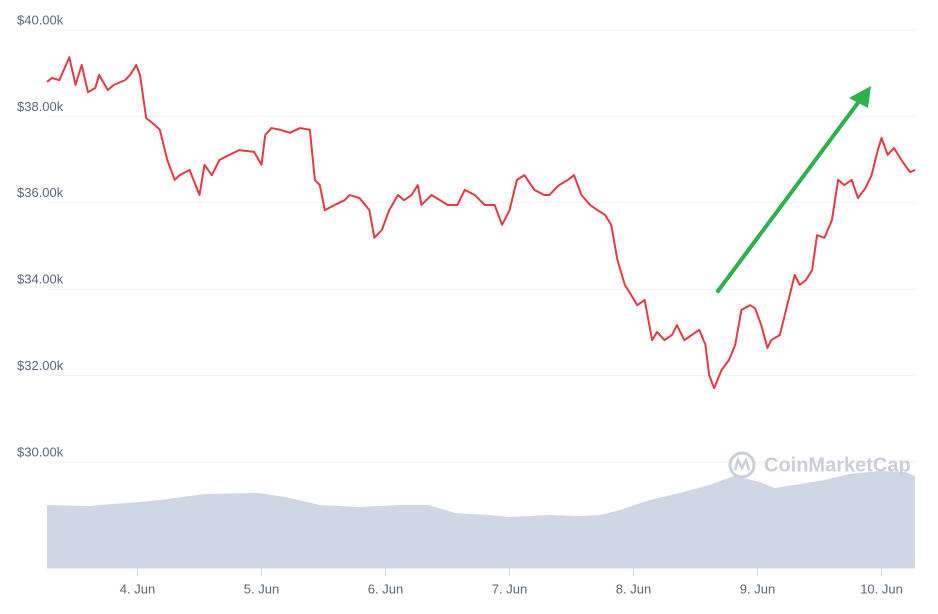  What do you see at coordinates (742, 465) in the screenshot?
I see `watermark-logo` at bounding box center [742, 465].